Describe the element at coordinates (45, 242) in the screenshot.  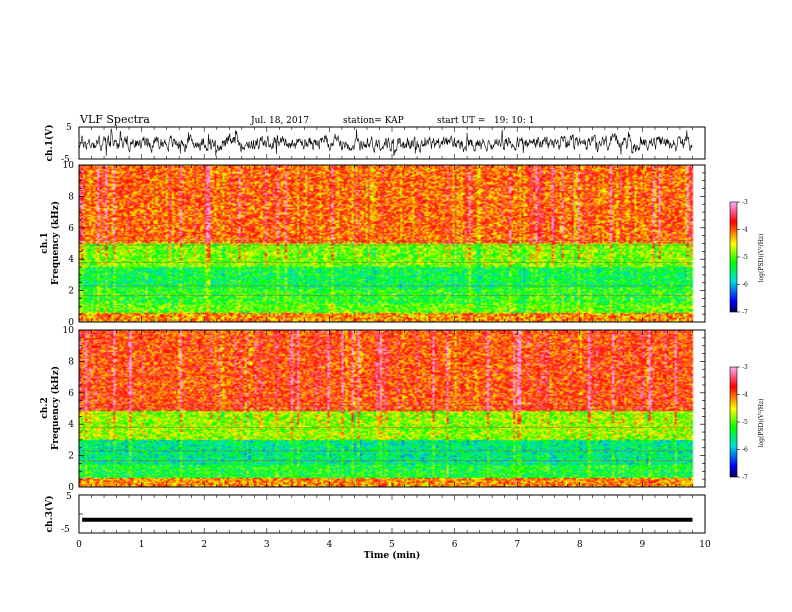
I see `ch1-spec-ylabel-channel: ch.1` at that location.